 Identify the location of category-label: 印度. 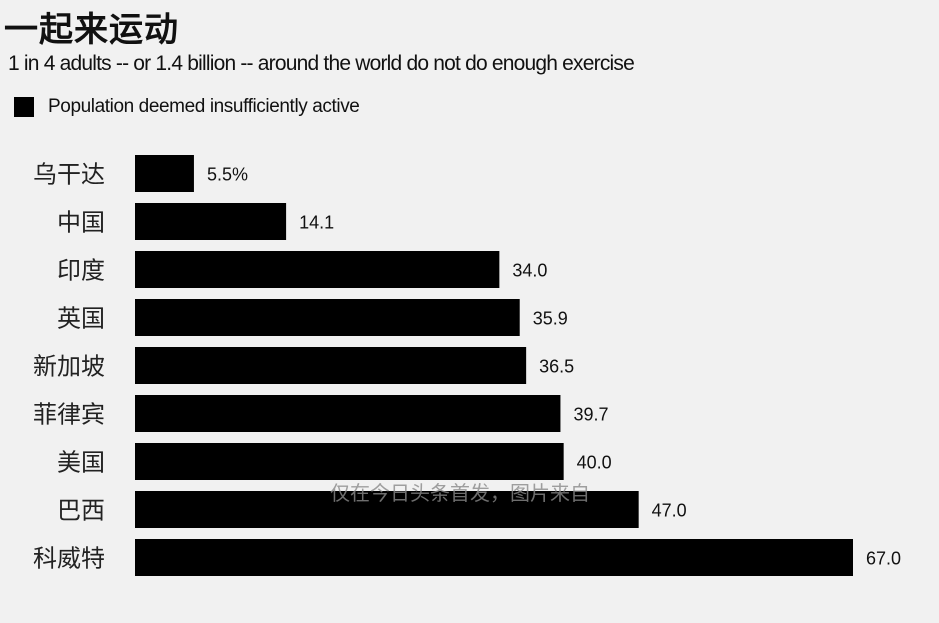
(81, 271).